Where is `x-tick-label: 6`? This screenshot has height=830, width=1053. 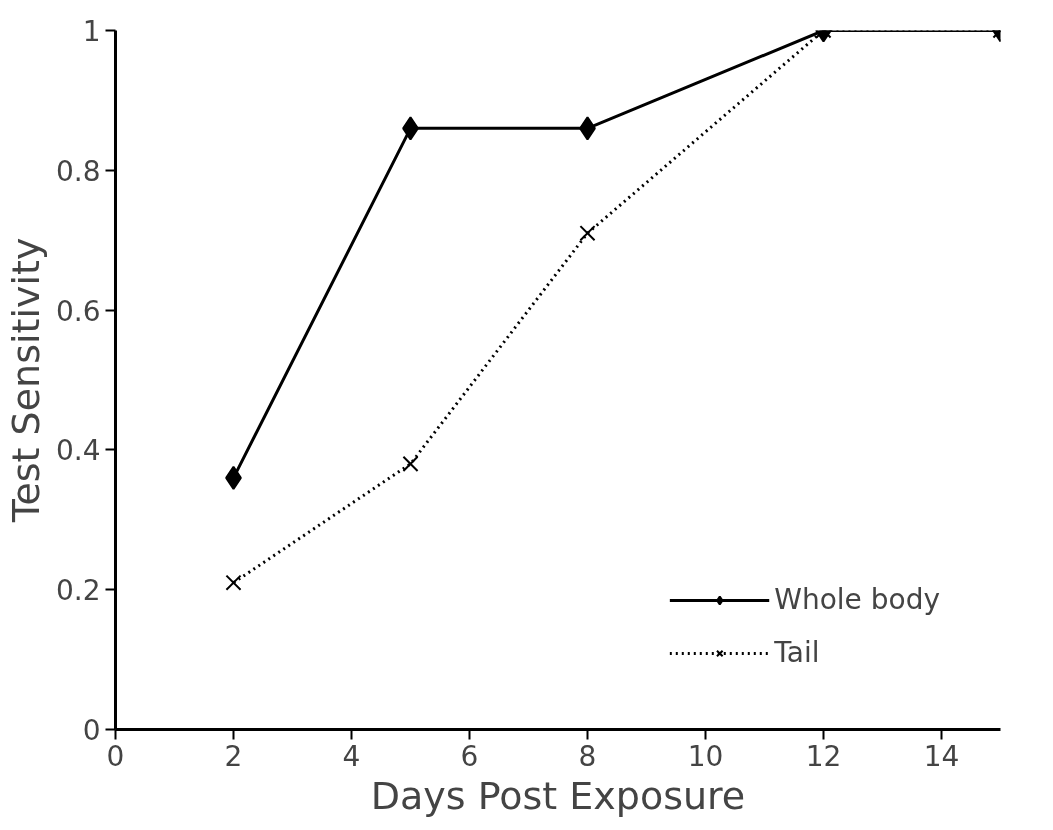 x-tick-label: 6 is located at coordinates (469, 756).